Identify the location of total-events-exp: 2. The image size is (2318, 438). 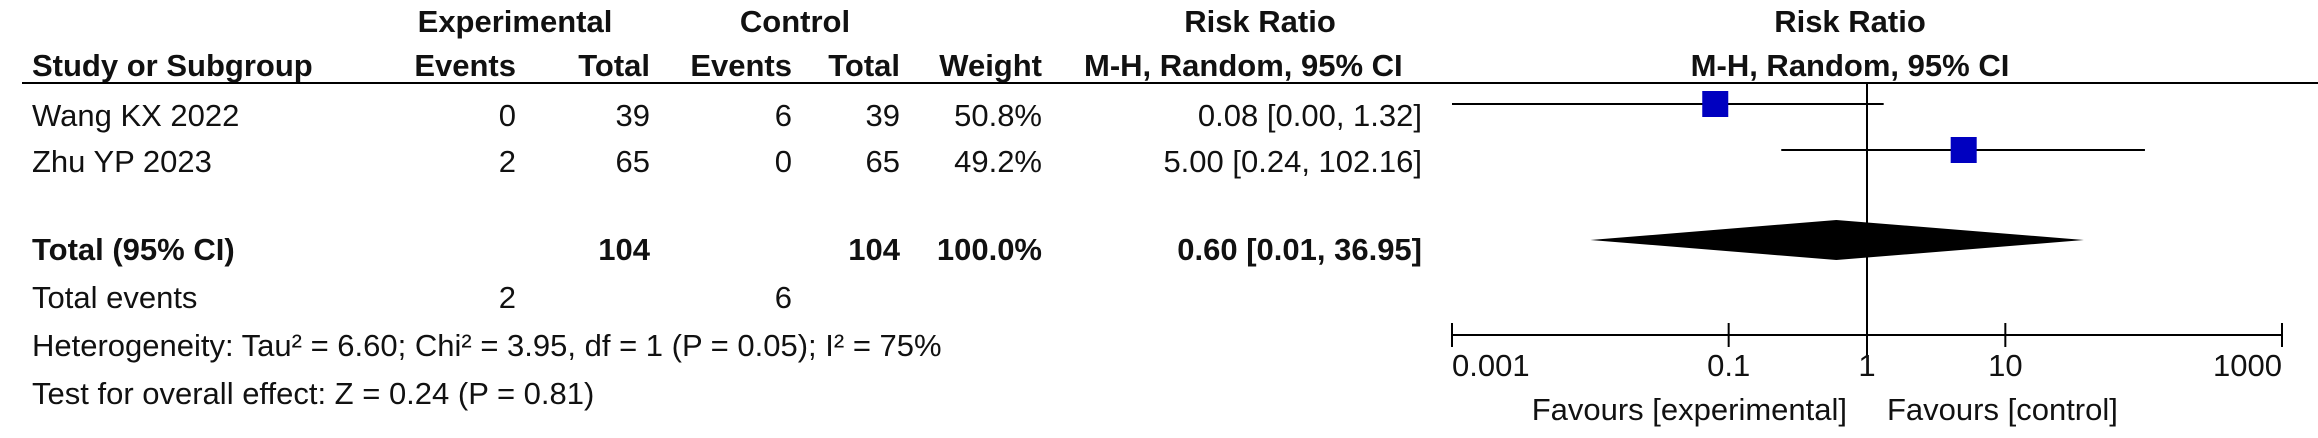
(507, 297).